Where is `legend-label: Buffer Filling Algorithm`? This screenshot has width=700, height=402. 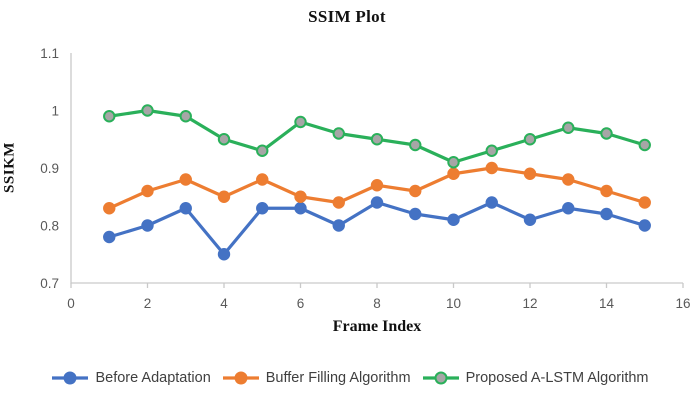
legend-label: Buffer Filling Algorithm is located at coordinates (338, 378).